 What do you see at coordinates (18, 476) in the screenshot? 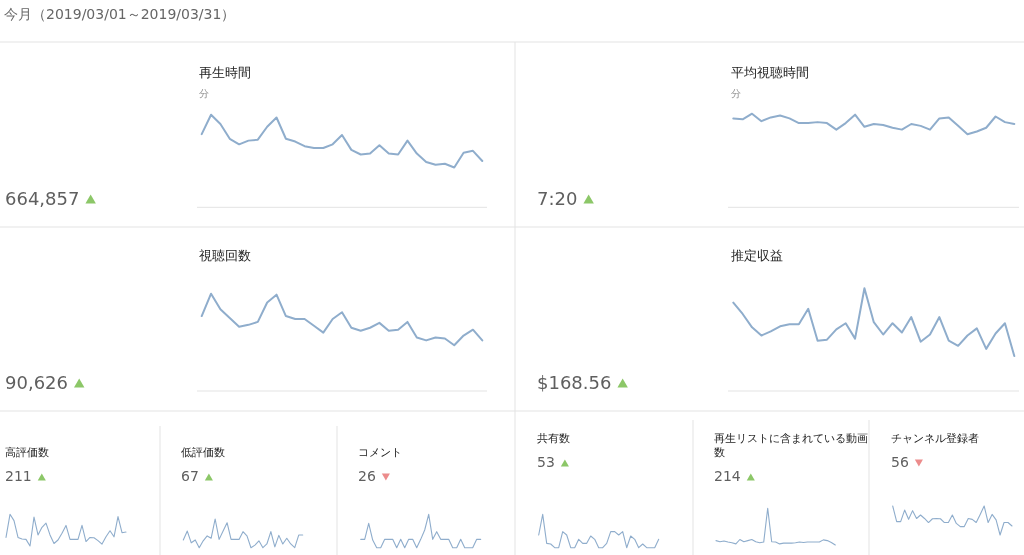
I see `text: 211` at bounding box center [18, 476].